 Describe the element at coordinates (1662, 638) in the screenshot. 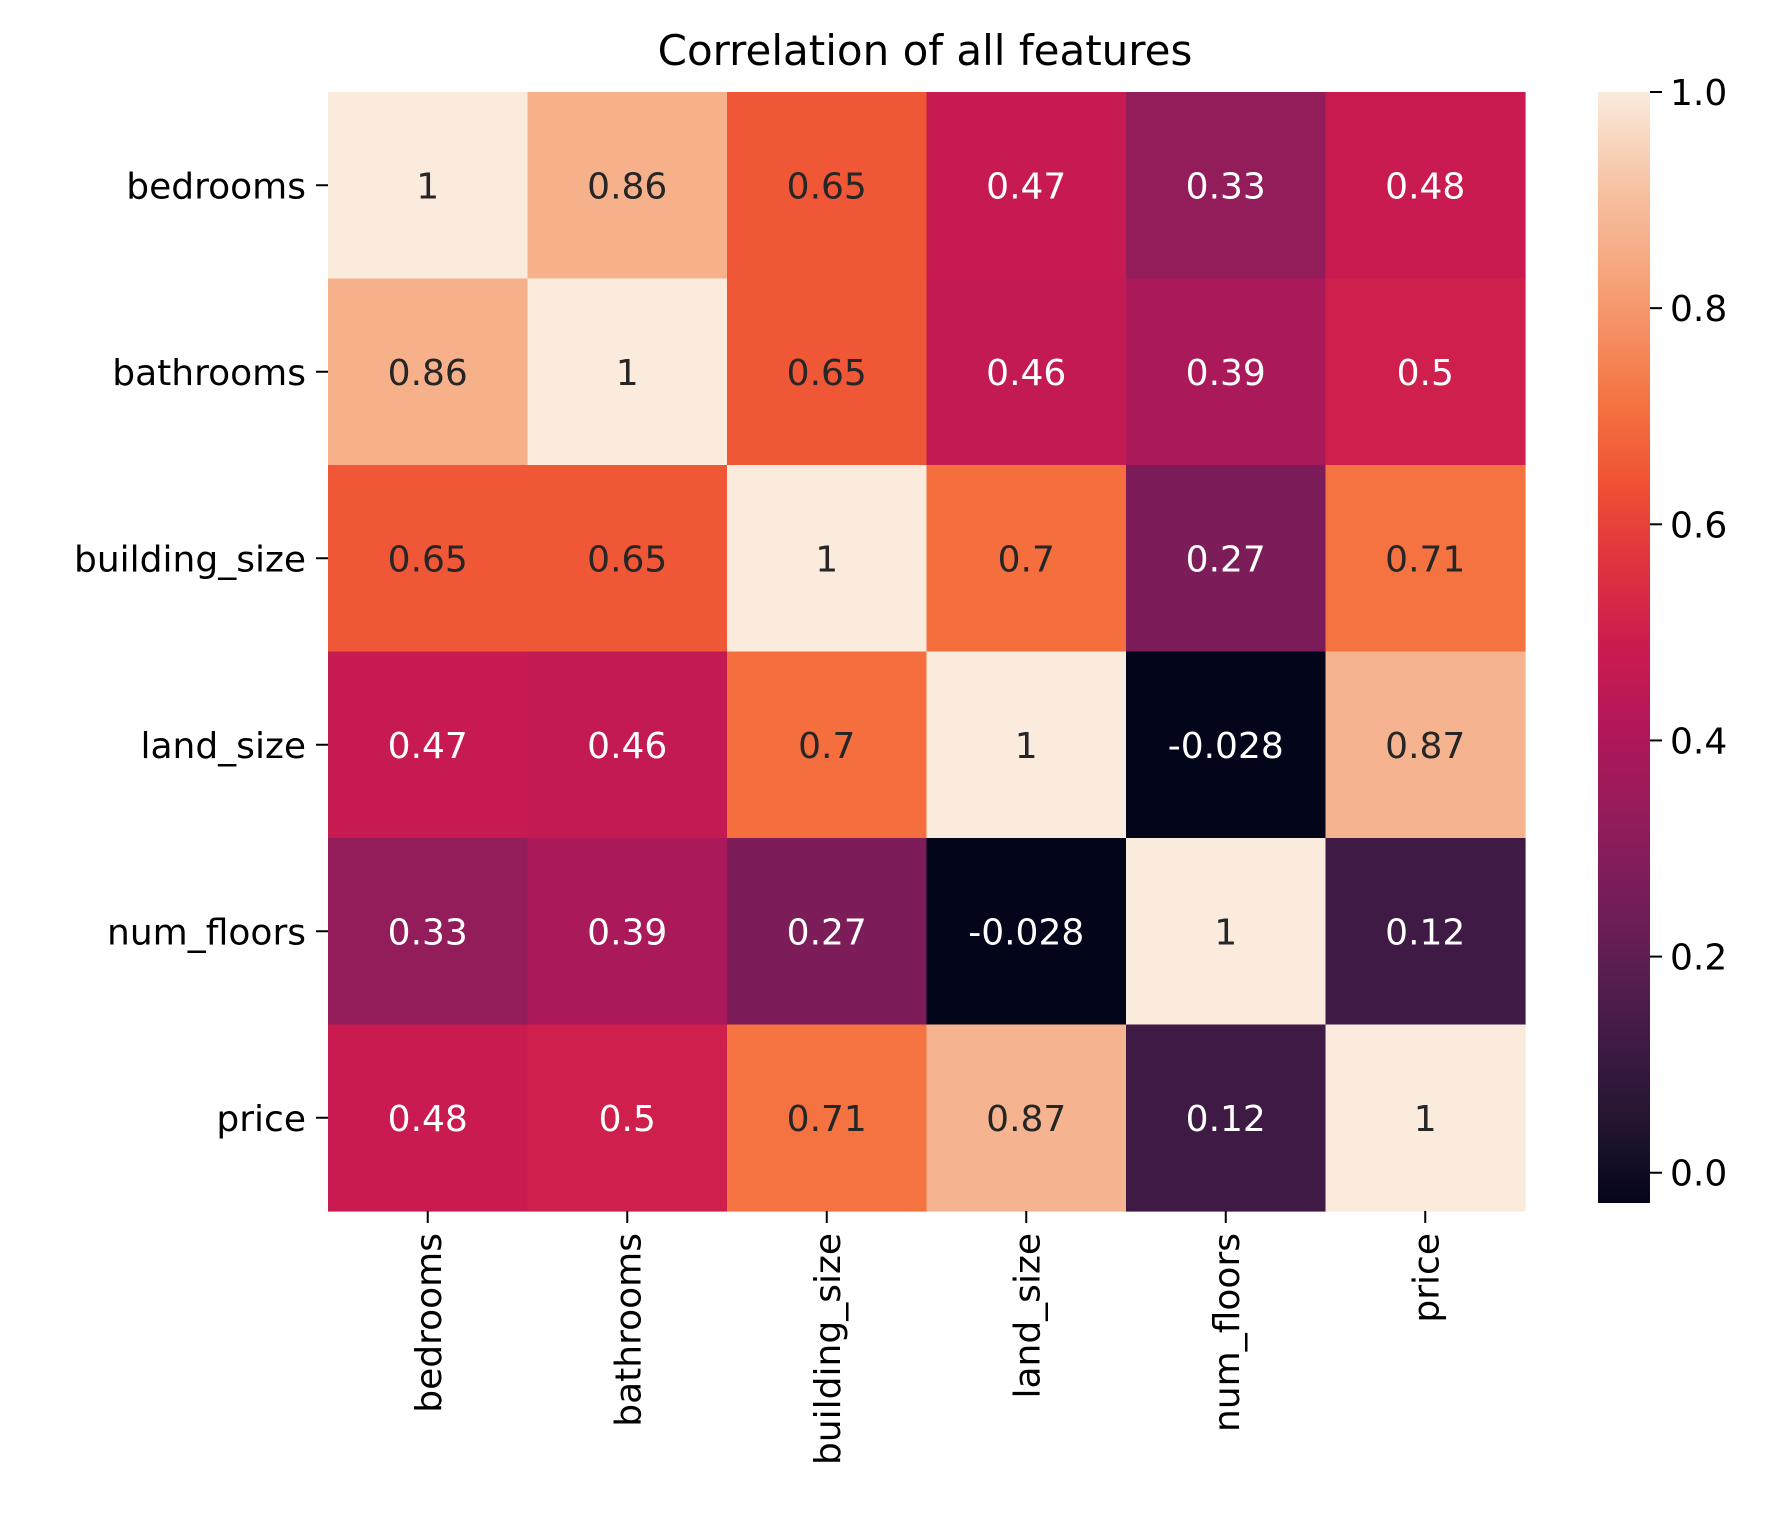

I see `colorbar: 0.0 0.2 0.4 0.6 0.8 1.0` at that location.